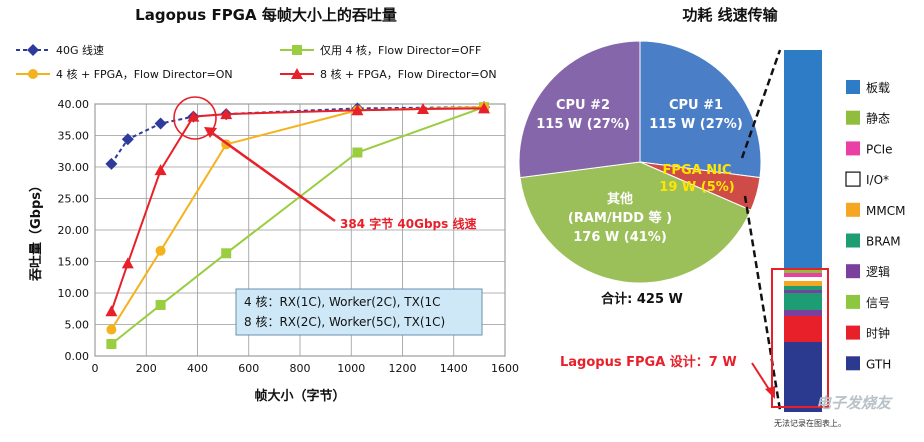  I want to click on static-segment, so click(803, 270).